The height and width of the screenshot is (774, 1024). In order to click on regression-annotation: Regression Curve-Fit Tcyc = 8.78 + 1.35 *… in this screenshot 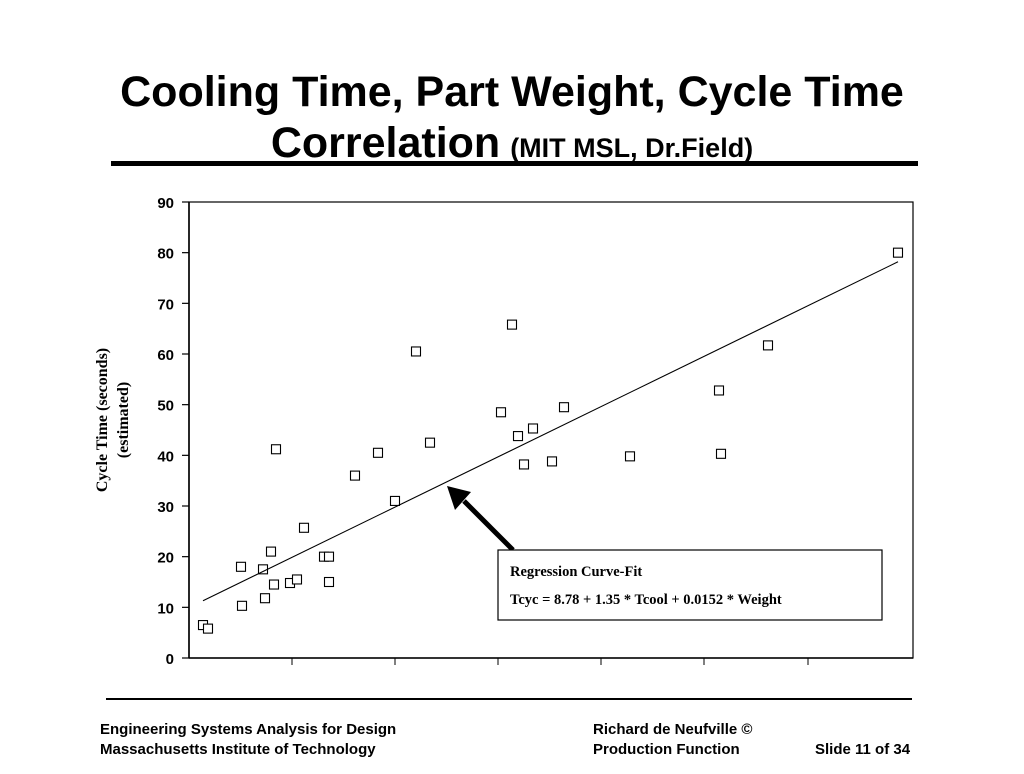, I will do `click(665, 553)`.